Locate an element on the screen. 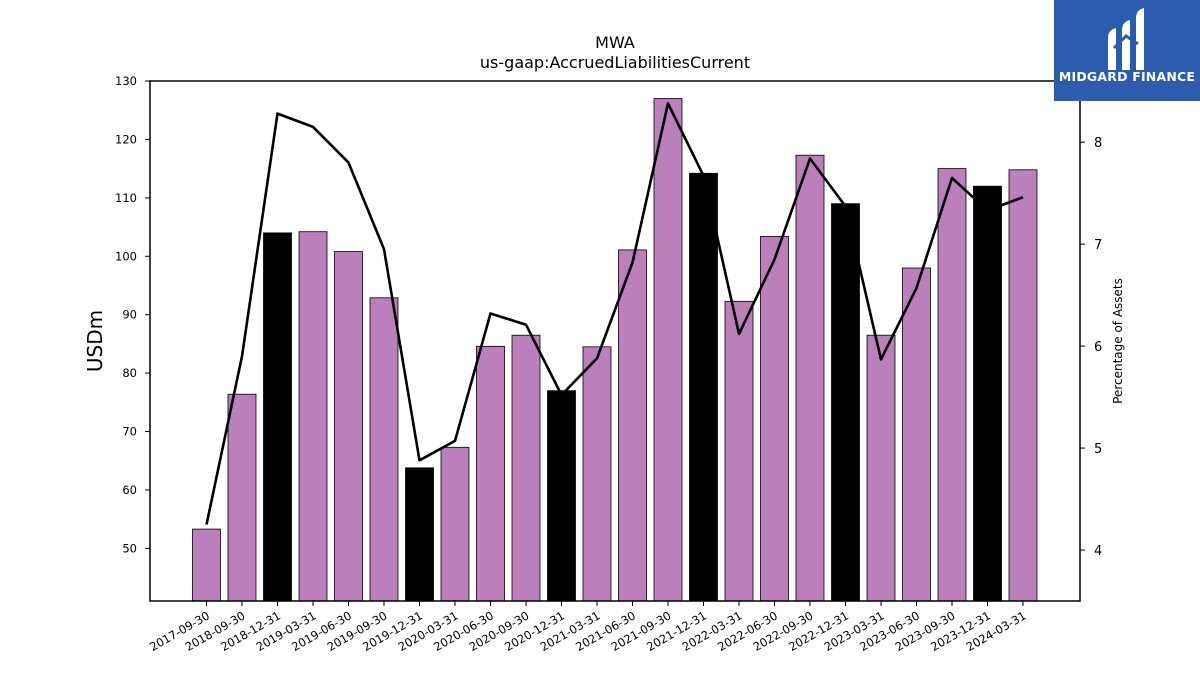 Image resolution: width=1200 pixels, height=675 pixels. chart-subtitle: us-gaap:AccruedLiabilitiesCurrent is located at coordinates (615, 62).